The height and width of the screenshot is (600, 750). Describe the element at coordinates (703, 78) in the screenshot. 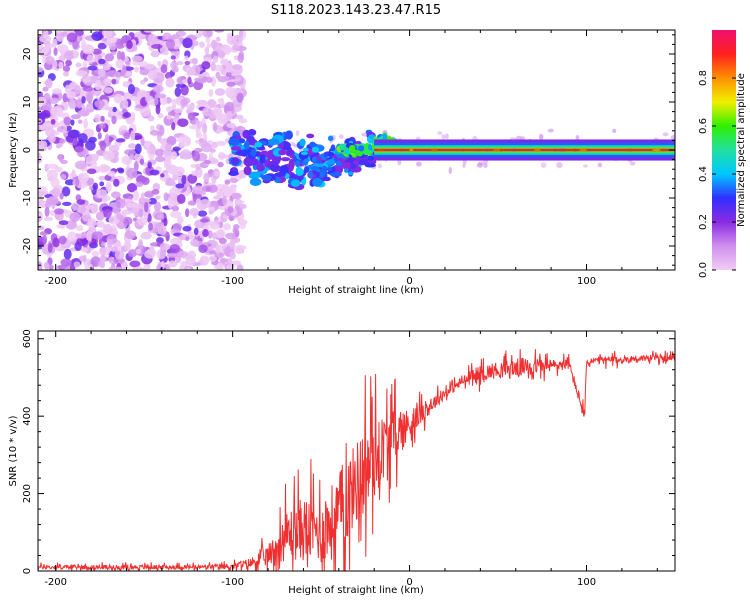

I see `colorbar-tick-label: 0.8` at that location.